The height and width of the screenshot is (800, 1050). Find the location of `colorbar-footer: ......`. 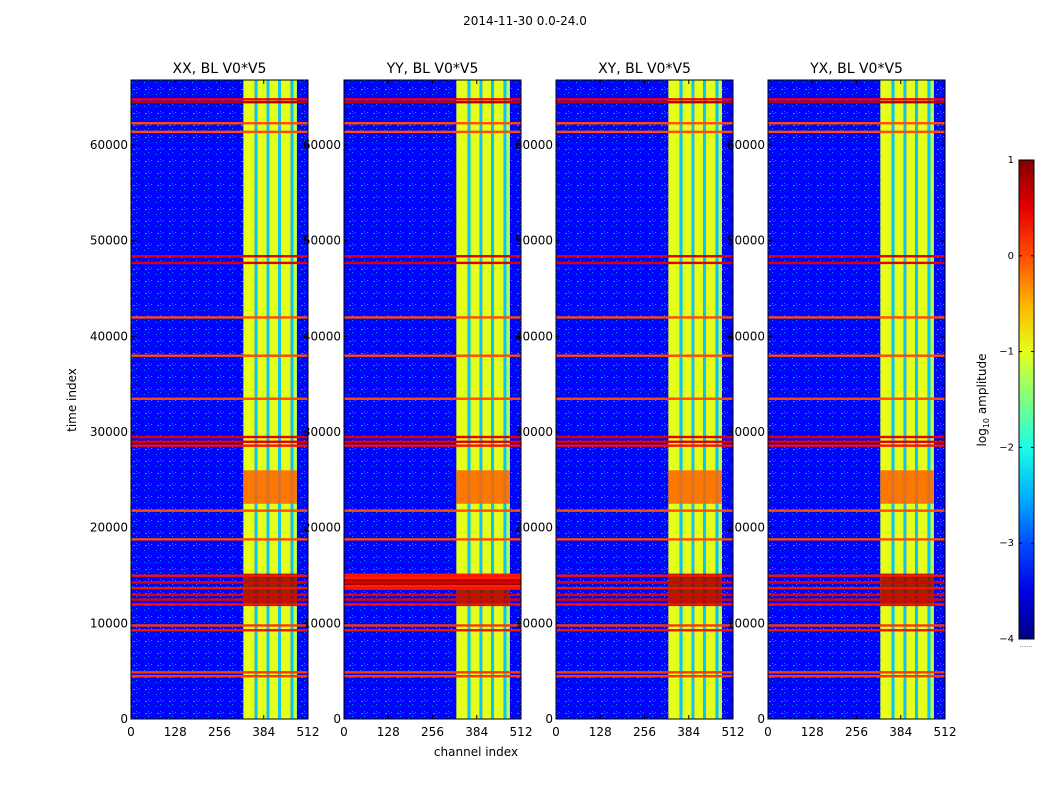

colorbar-footer: ...... is located at coordinates (1025, 645).